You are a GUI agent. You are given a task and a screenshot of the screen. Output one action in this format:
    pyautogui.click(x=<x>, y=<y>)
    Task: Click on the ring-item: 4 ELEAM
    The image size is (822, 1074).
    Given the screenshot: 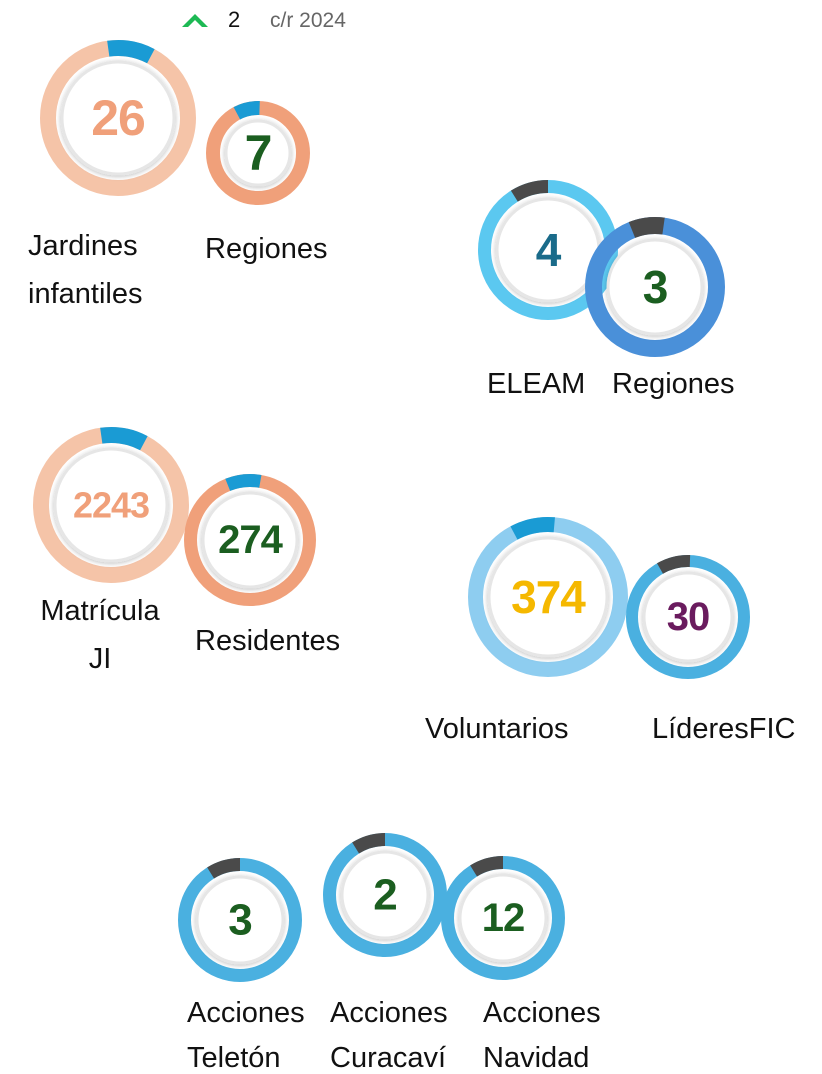 What is the action you would take?
    pyautogui.click(x=548, y=290)
    